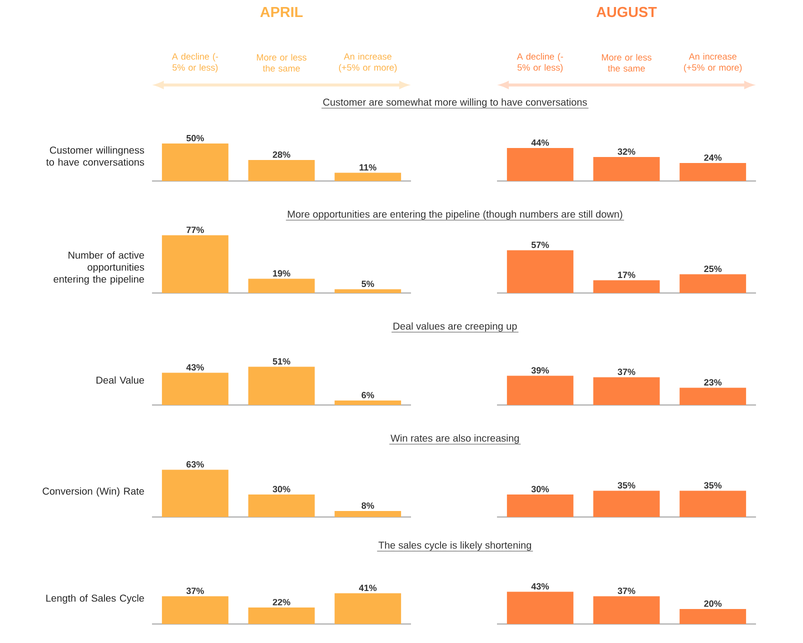  What do you see at coordinates (281, 602) in the screenshot?
I see `data-label: 22%` at bounding box center [281, 602].